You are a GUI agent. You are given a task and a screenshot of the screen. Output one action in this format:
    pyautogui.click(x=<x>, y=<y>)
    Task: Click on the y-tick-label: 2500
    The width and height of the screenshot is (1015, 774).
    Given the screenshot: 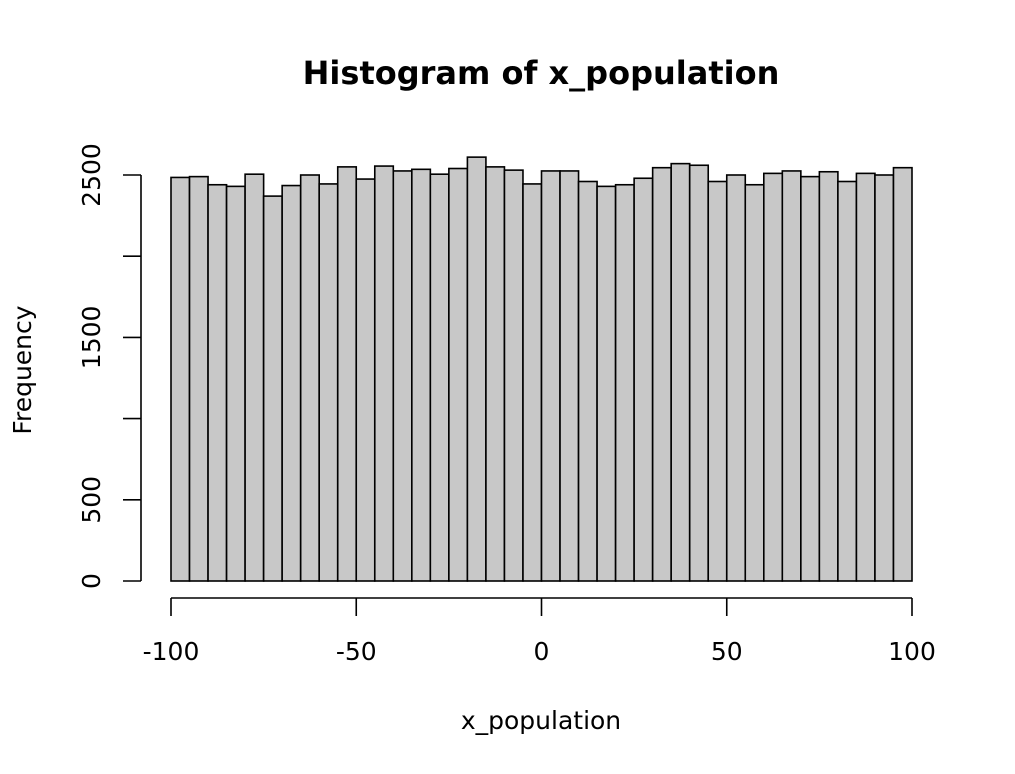 What is the action you would take?
    pyautogui.click(x=91, y=175)
    